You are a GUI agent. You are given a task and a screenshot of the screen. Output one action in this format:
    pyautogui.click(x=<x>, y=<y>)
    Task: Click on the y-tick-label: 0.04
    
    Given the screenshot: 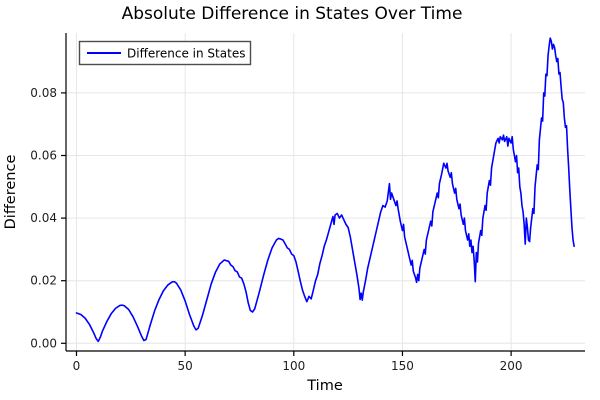 What is the action you would take?
    pyautogui.click(x=43, y=218)
    